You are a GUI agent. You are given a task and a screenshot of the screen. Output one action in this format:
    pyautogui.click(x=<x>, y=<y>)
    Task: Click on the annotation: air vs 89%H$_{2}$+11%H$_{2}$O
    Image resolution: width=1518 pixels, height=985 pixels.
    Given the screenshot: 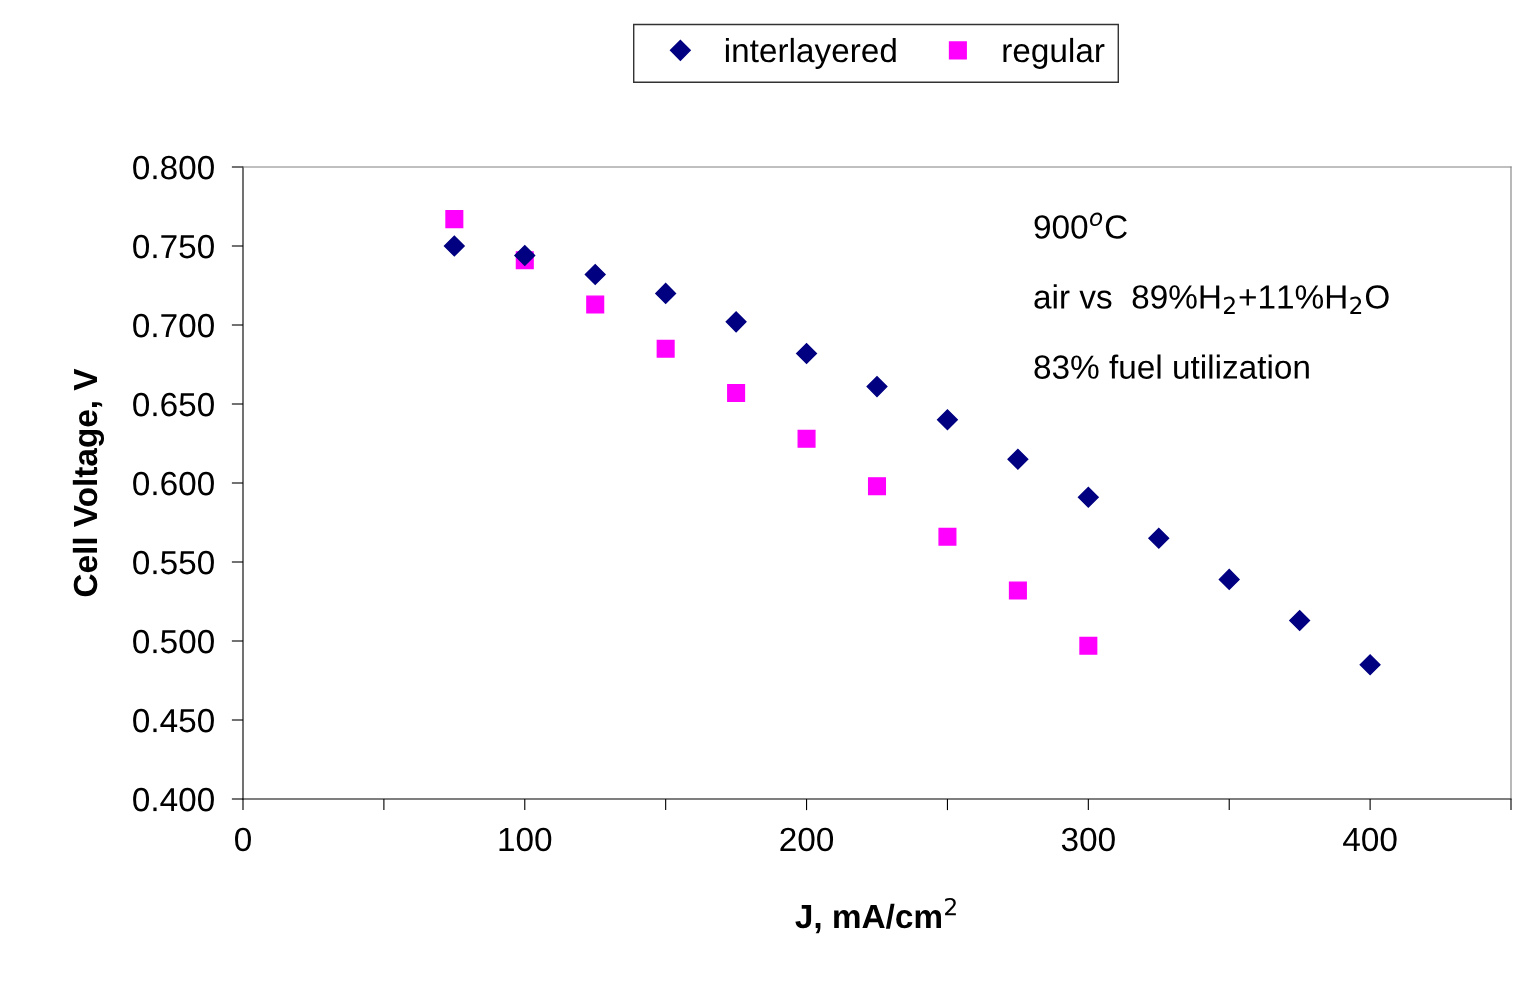 What is the action you would take?
    pyautogui.click(x=1211, y=299)
    